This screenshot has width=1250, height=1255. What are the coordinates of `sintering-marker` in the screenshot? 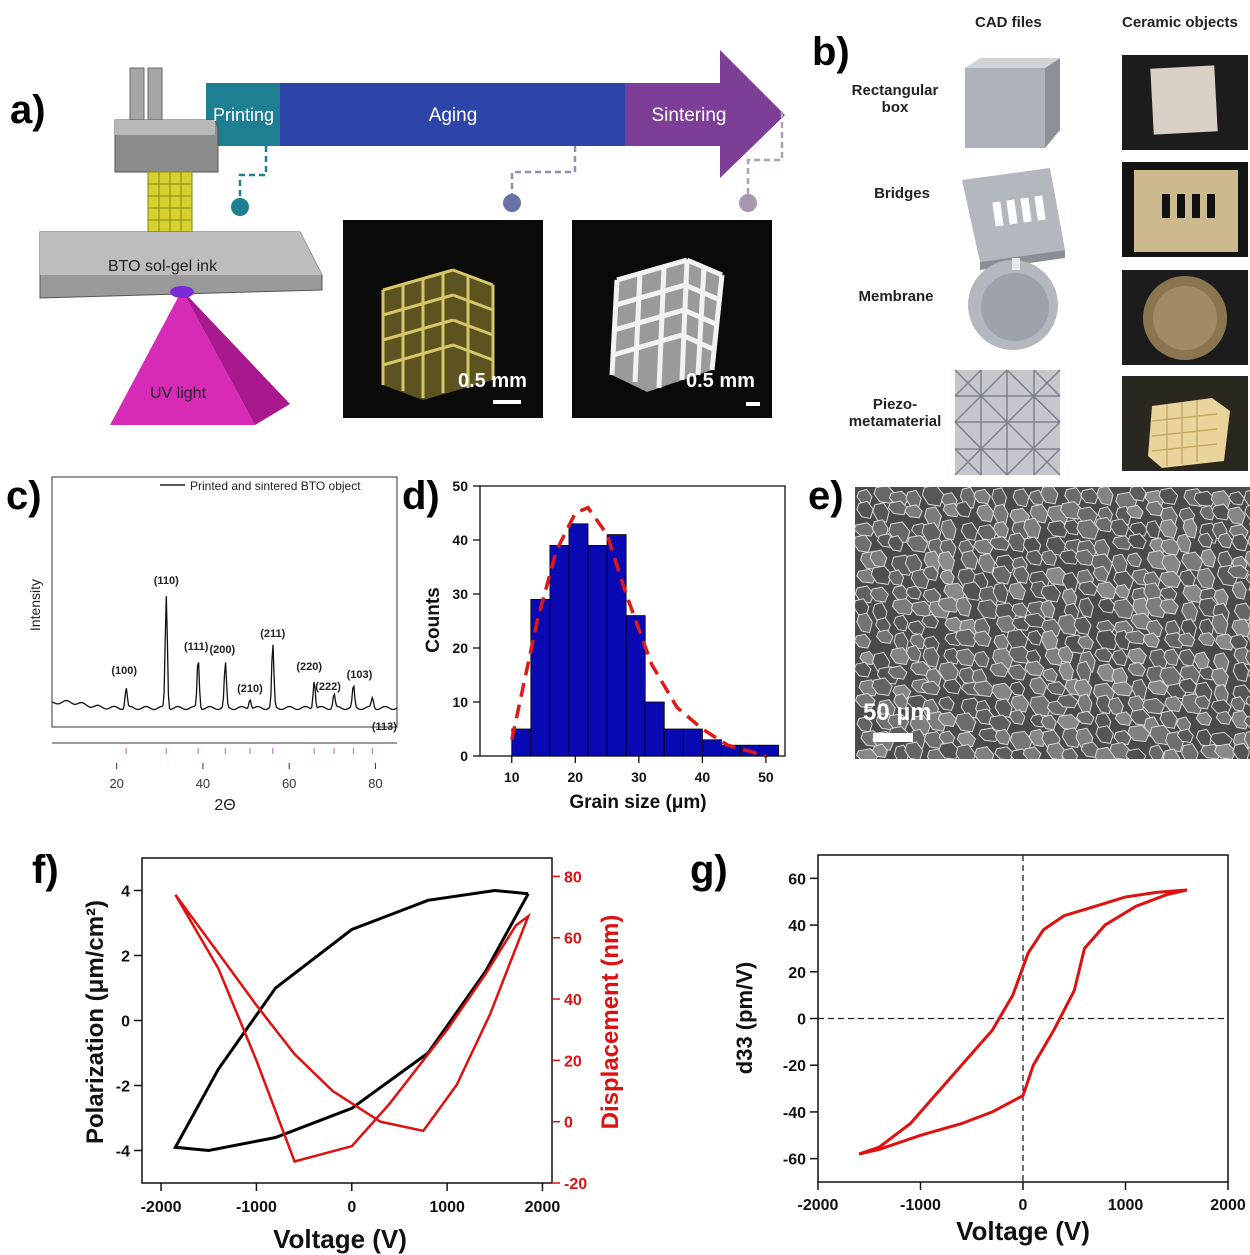 It's located at (748, 203).